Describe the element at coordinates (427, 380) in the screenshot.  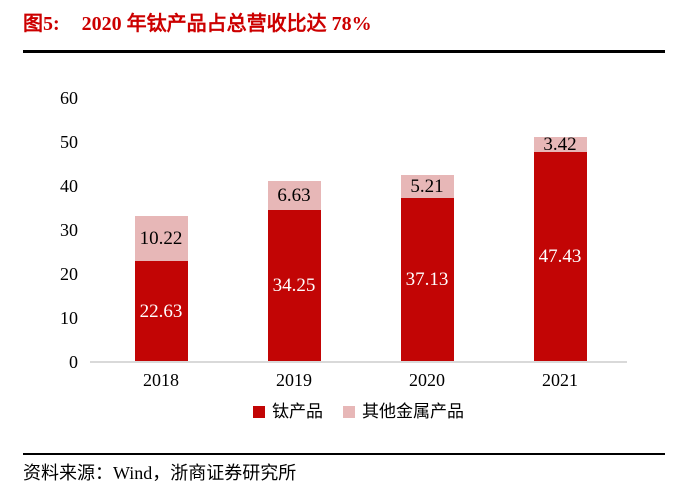
I see `x-axis-category-label: 2020` at that location.